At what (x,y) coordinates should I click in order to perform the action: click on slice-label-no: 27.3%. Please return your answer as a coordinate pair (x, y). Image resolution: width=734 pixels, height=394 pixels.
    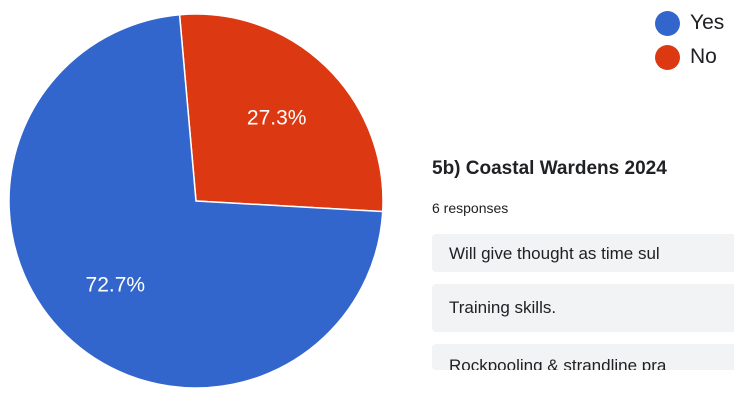
    Looking at the image, I should click on (277, 118).